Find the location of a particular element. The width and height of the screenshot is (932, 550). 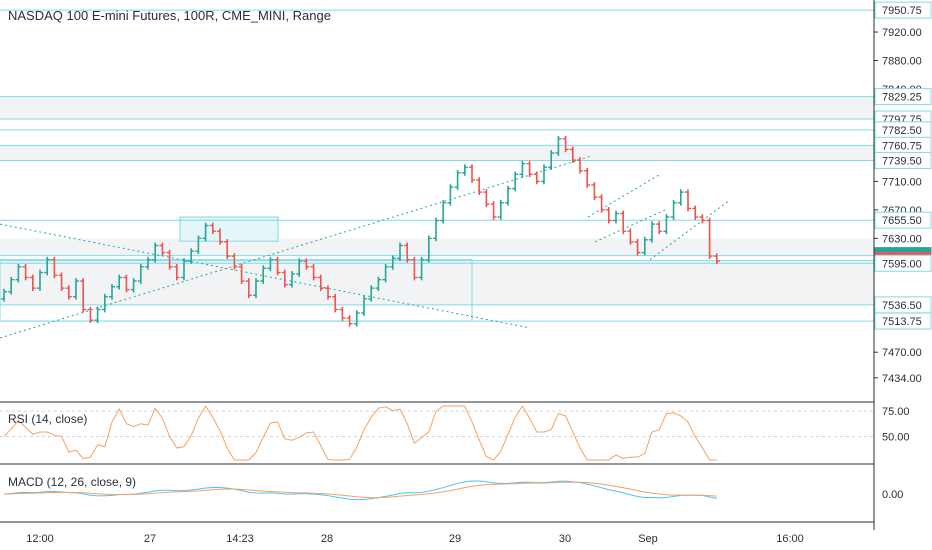

price-tick-label: 7920.00 is located at coordinates (902, 33).